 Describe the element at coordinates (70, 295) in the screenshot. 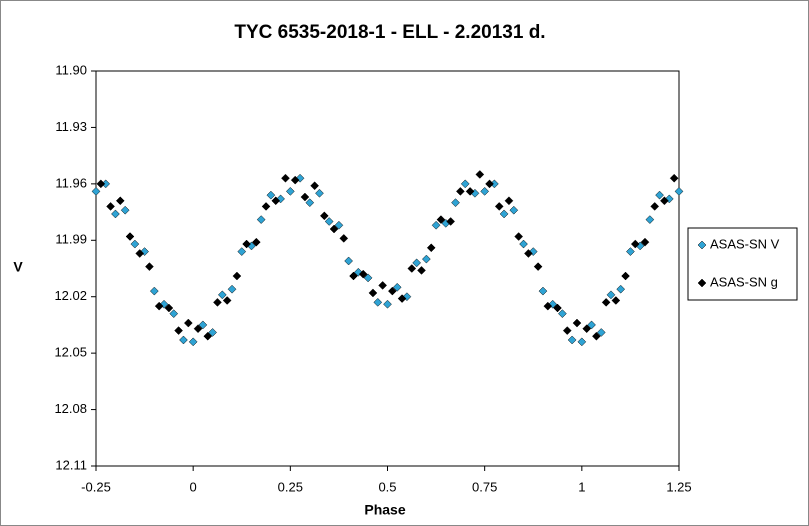

I see `y-tick-label: 12.02` at that location.